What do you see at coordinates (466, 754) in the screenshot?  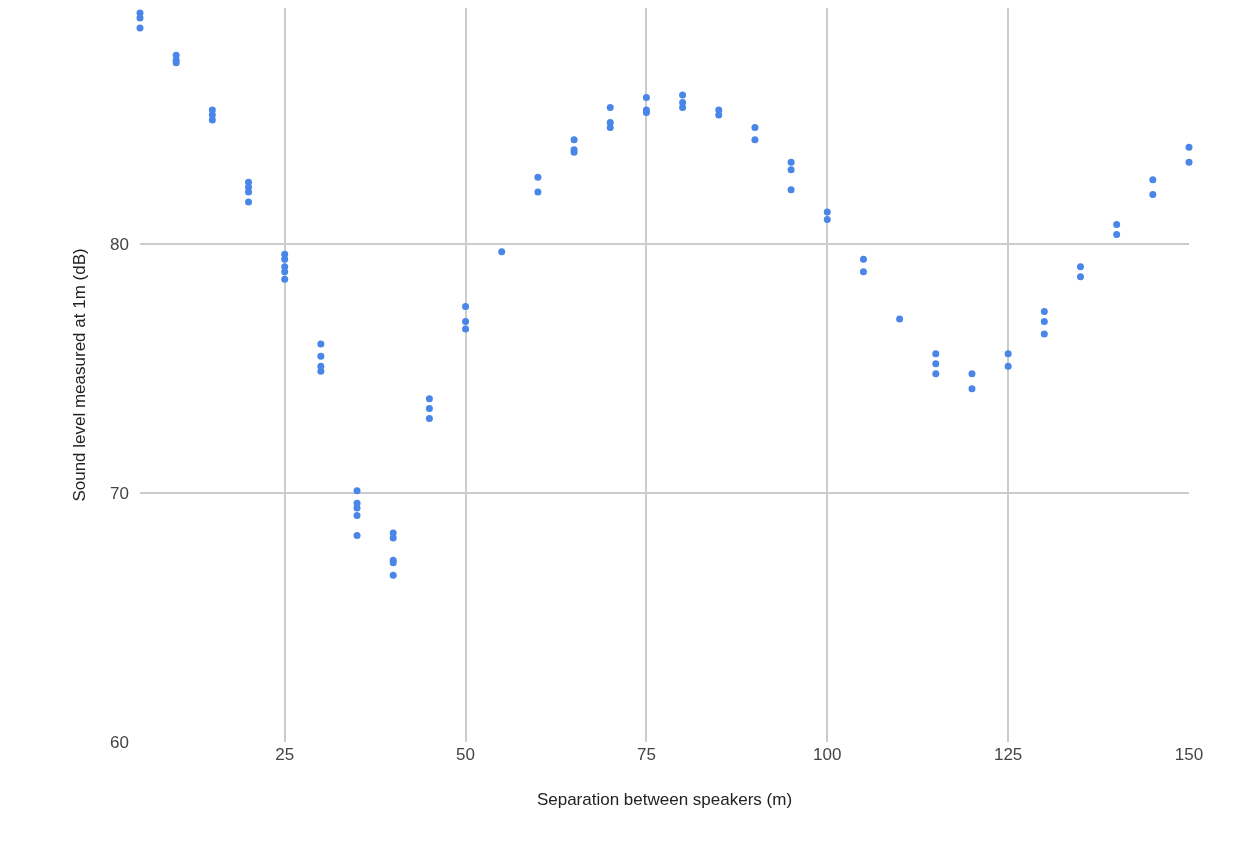 I see `x-tick-label: 50` at bounding box center [466, 754].